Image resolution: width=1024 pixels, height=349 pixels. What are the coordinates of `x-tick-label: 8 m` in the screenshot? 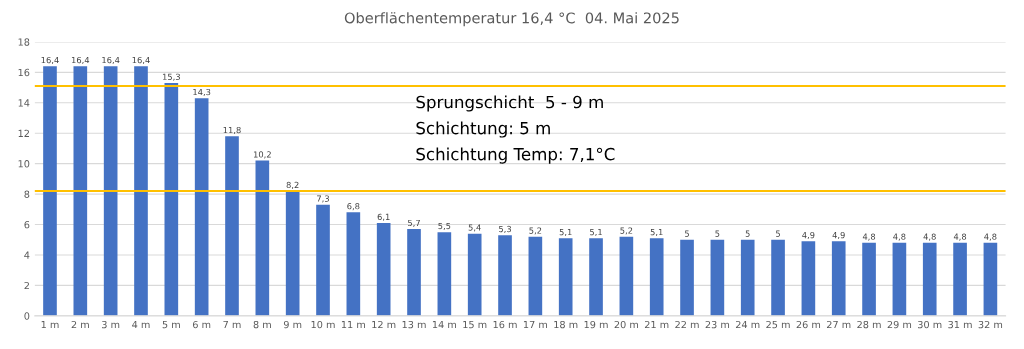 It's located at (262, 324).